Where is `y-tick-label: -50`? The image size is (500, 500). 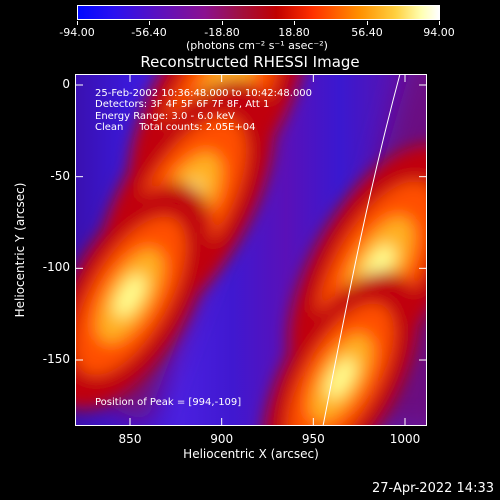 y-tick-label: -50 is located at coordinates (60, 175).